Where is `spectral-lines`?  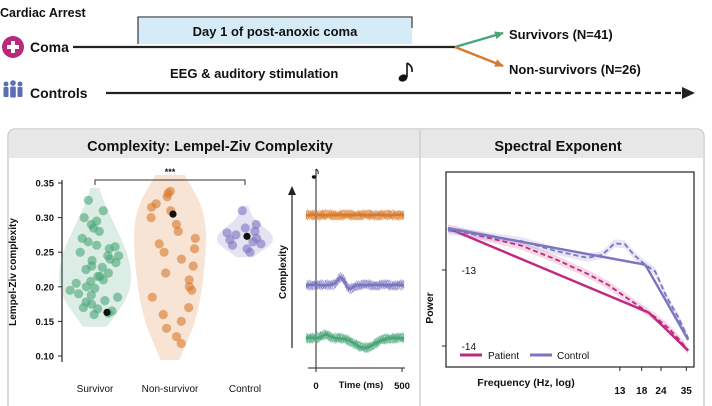
spectral-lines is located at coordinates (568, 289).